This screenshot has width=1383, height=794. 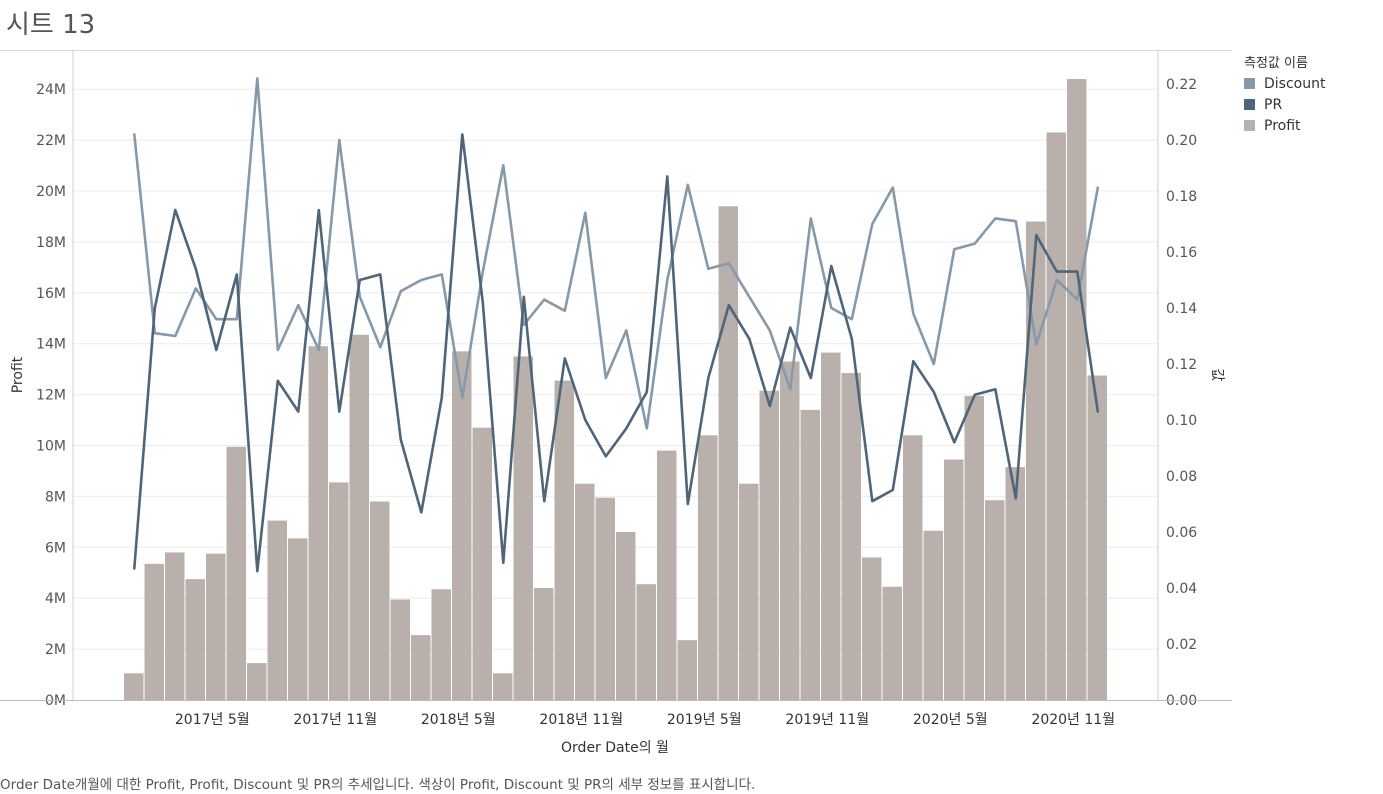 What do you see at coordinates (55, 650) in the screenshot?
I see `left-axis-tick-label: 2M` at bounding box center [55, 650].